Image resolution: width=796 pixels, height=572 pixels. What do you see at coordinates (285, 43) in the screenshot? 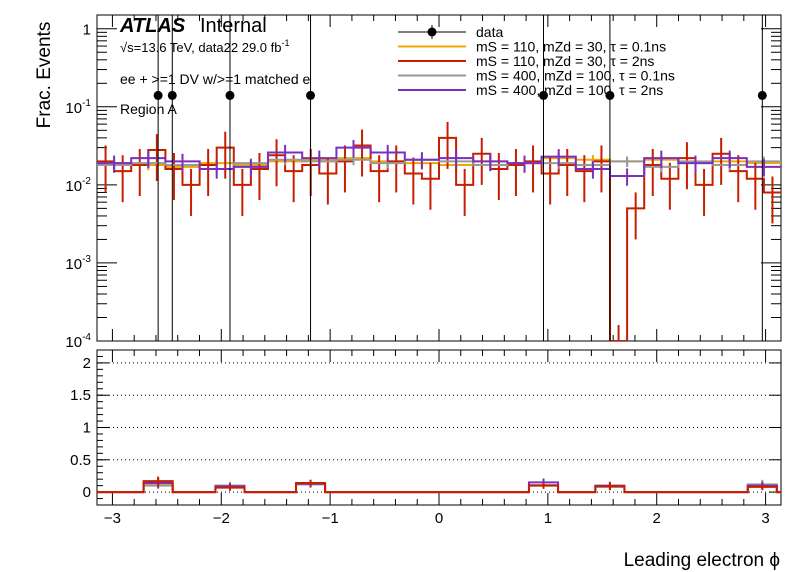
I see `lumi-superscript: -1` at bounding box center [285, 43].